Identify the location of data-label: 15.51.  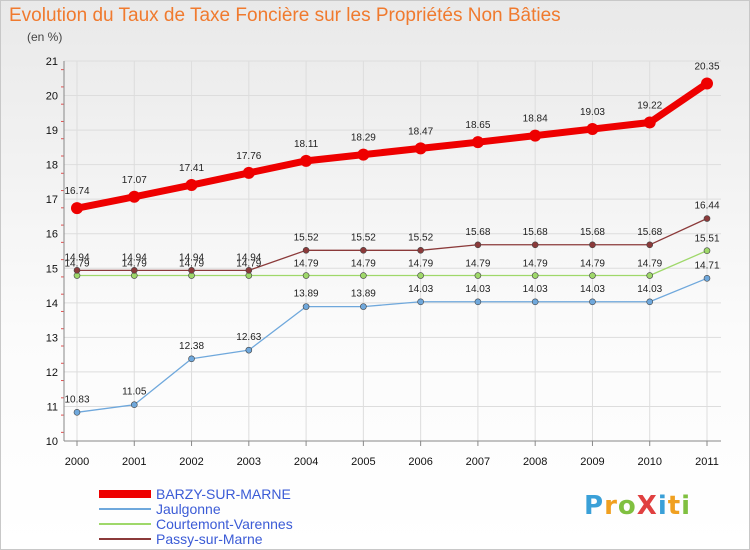
(706, 239).